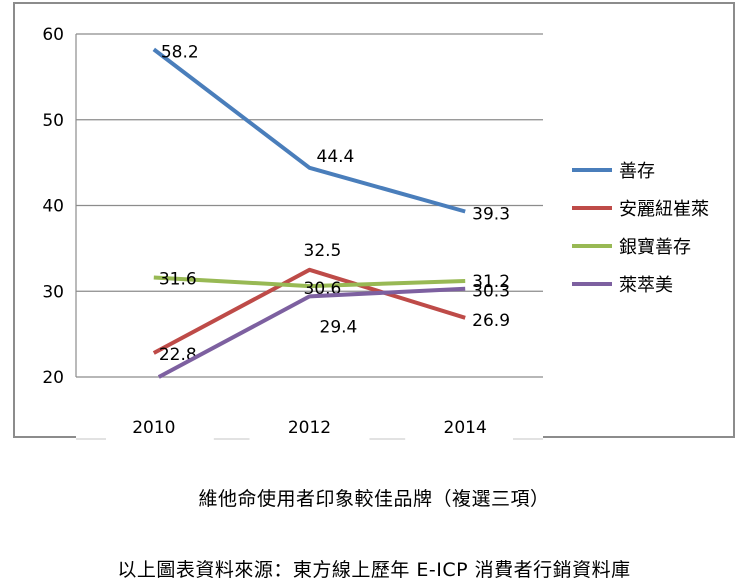 This screenshot has height=585, width=748. What do you see at coordinates (53, 35) in the screenshot?
I see `y-tick-label: 60` at bounding box center [53, 35].